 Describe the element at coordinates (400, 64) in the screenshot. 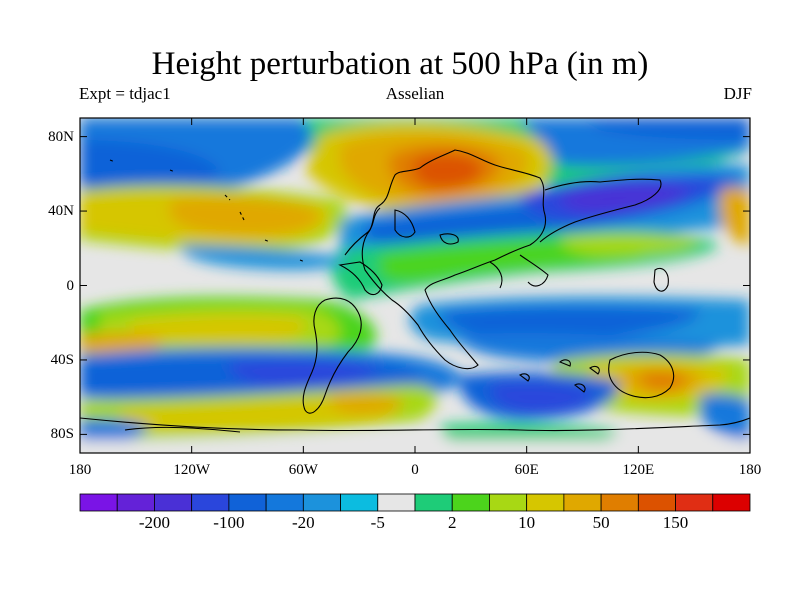

I see `figure-title: Height perturbation at 500 hPa (in m)` at that location.